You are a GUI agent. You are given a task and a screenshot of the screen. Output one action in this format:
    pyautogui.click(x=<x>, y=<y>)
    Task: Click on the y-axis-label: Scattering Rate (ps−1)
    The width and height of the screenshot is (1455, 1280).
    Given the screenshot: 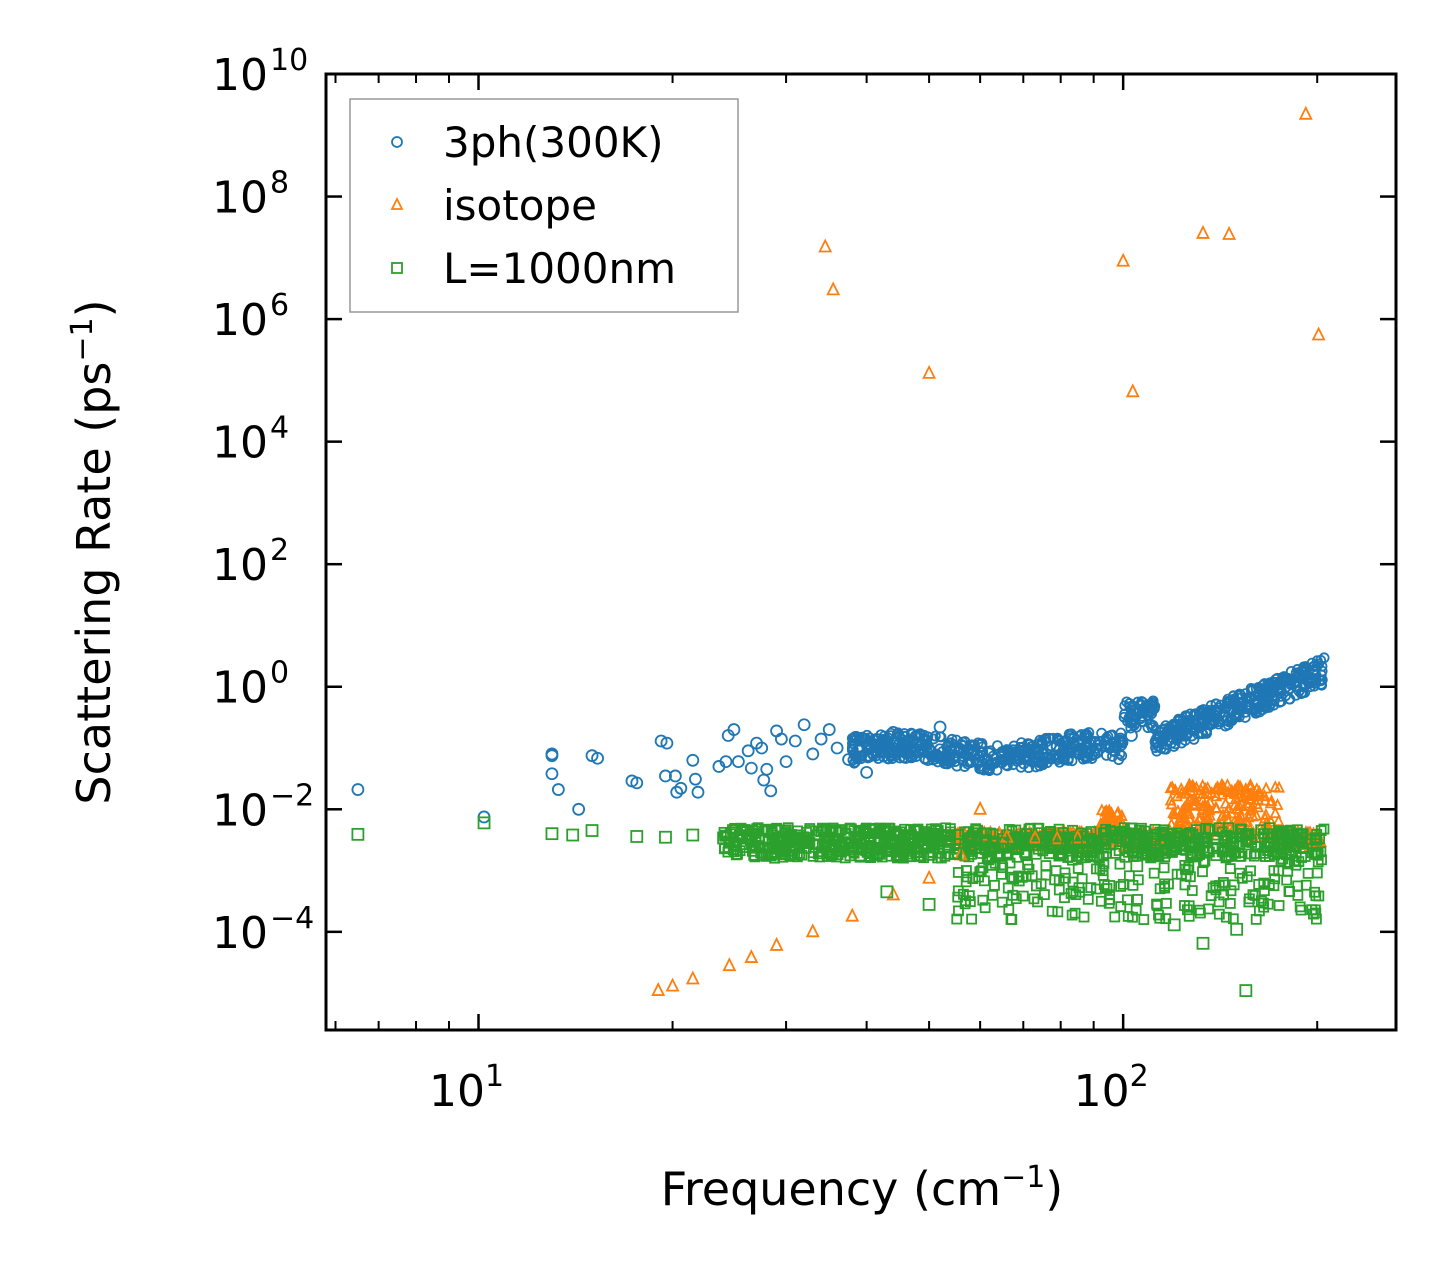 What is the action you would take?
    pyautogui.click(x=93, y=551)
    